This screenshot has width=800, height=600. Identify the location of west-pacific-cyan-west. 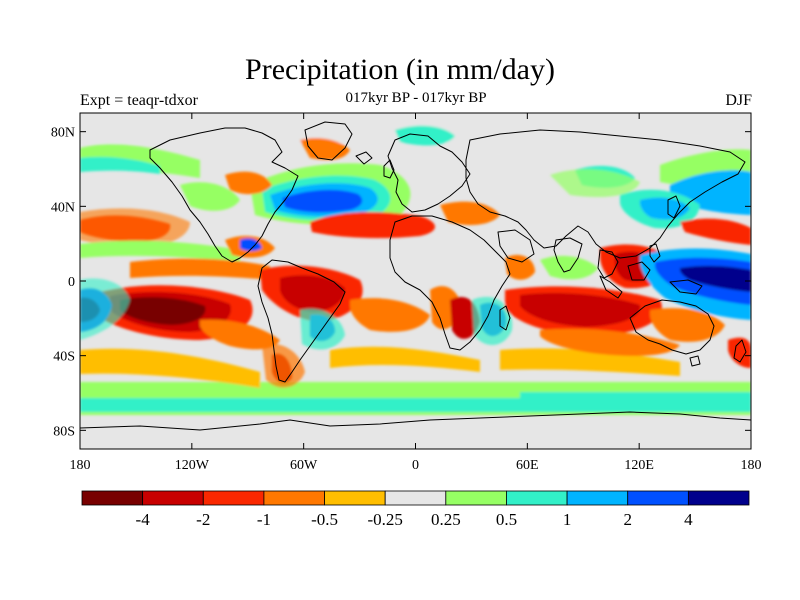
(105, 309).